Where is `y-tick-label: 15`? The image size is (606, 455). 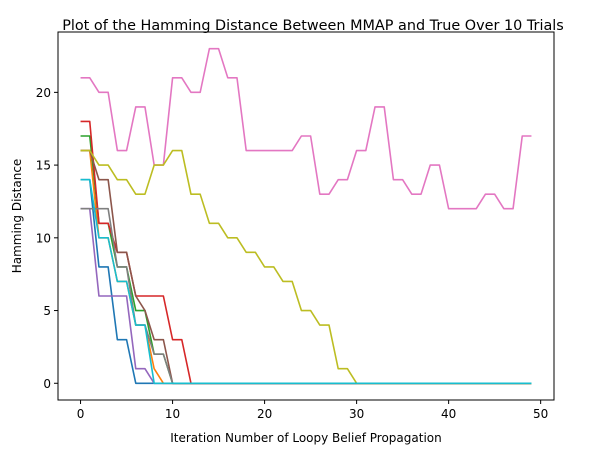 y-tick-label: 15 is located at coordinates (43, 166).